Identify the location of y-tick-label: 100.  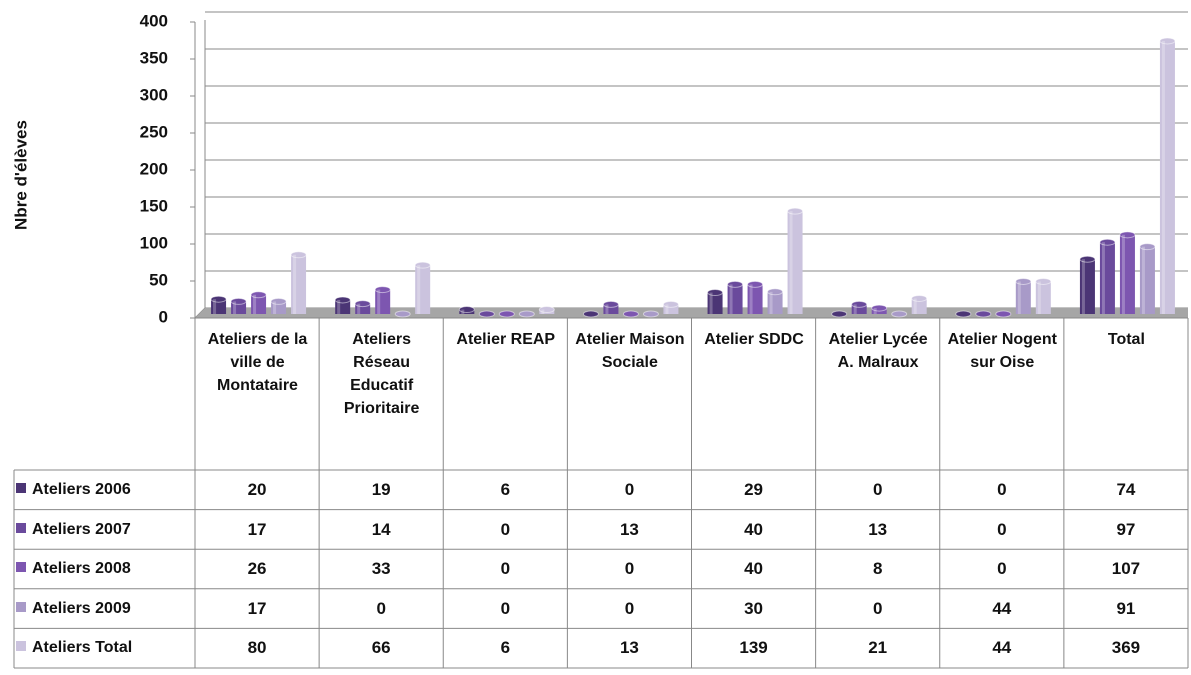
(154, 242).